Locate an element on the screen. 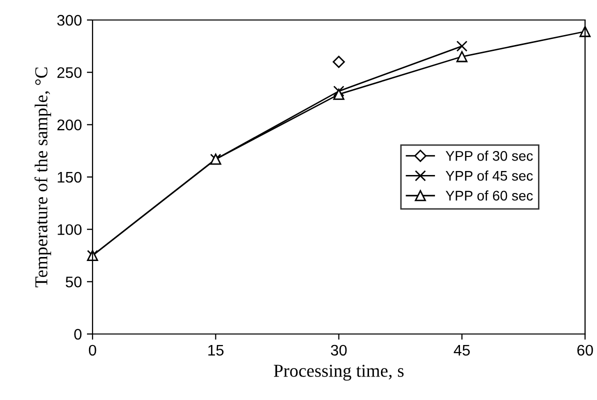  y-tick-label: 0 is located at coordinates (78, 334).